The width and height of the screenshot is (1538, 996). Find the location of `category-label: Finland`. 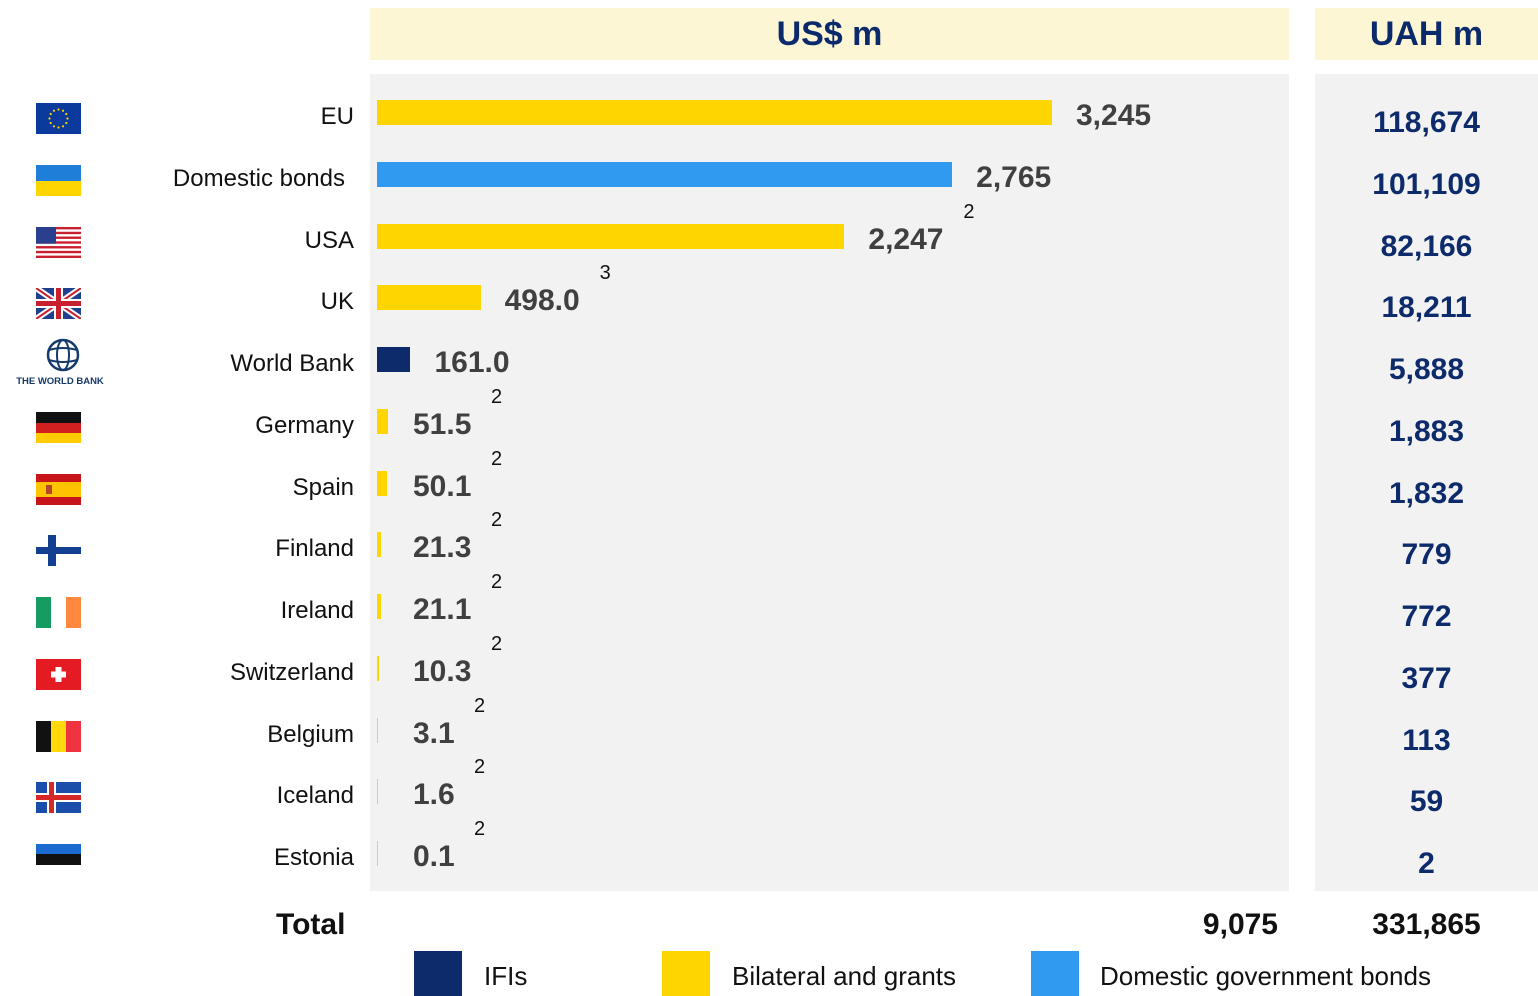

category-label: Finland is located at coordinates (314, 549).